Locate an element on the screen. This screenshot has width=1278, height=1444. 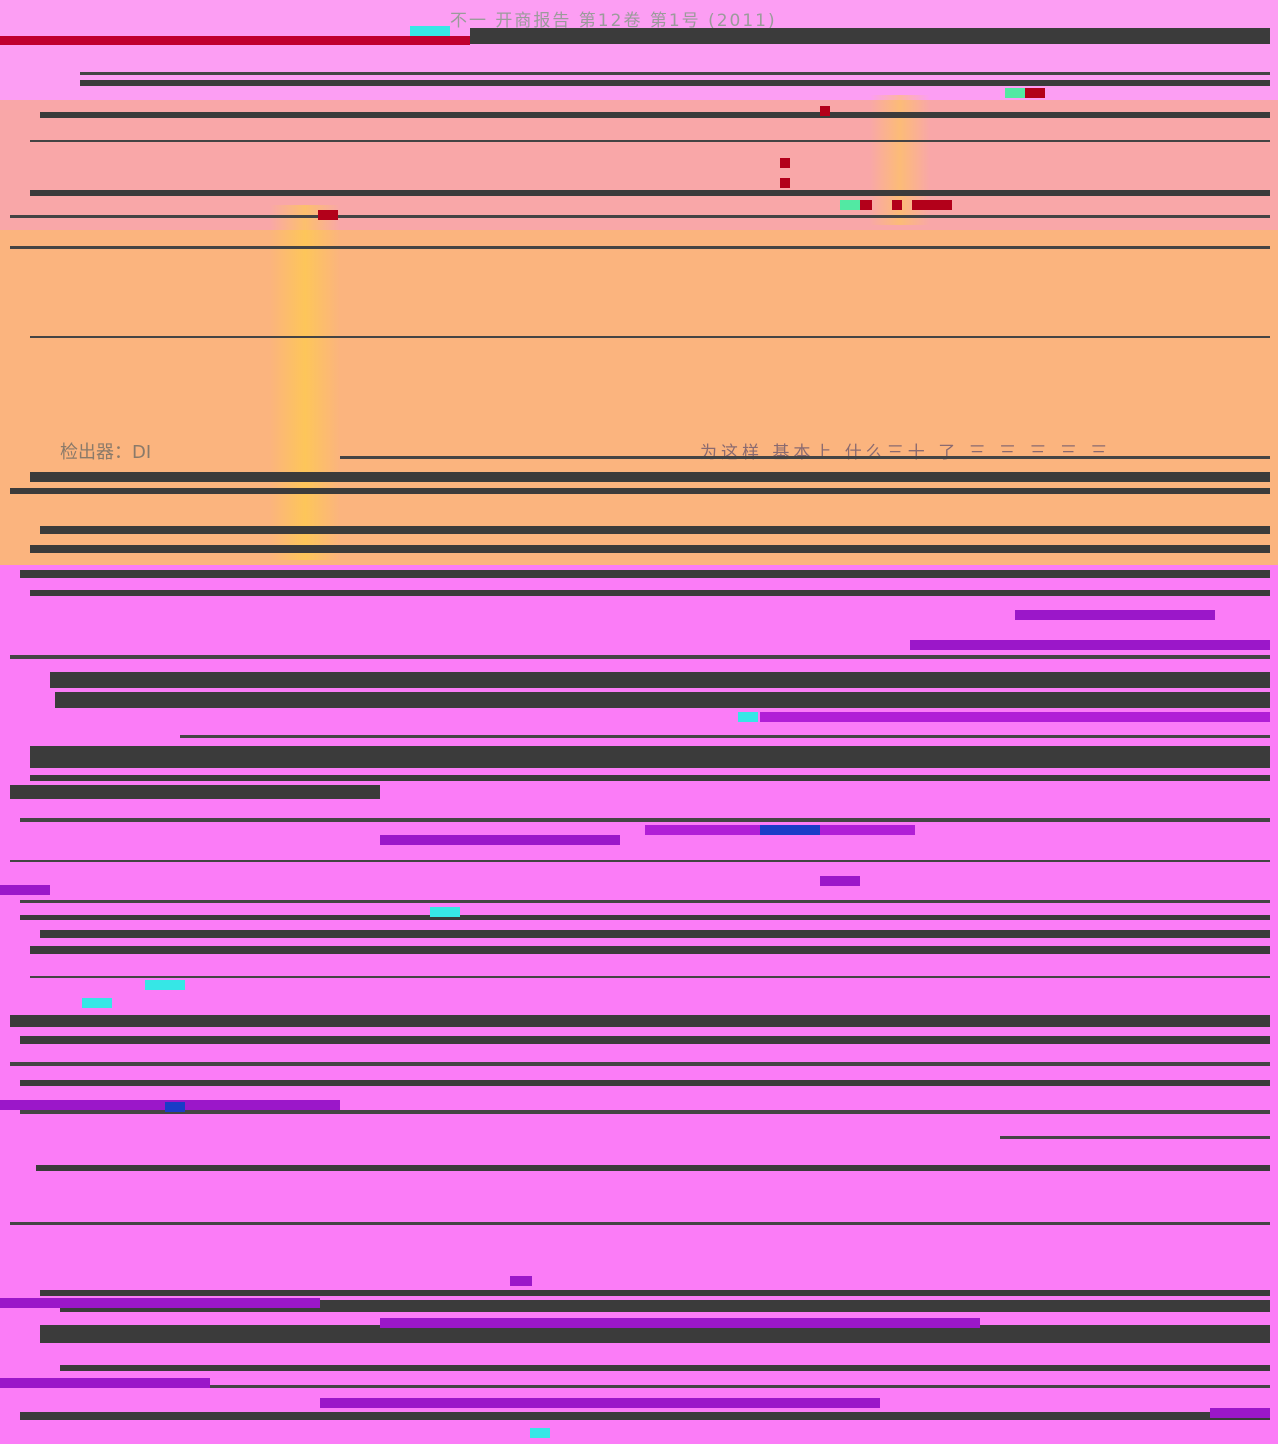
page-title: 不一 开商报告 第12卷 第1号 (2011) is located at coordinates (613, 21).